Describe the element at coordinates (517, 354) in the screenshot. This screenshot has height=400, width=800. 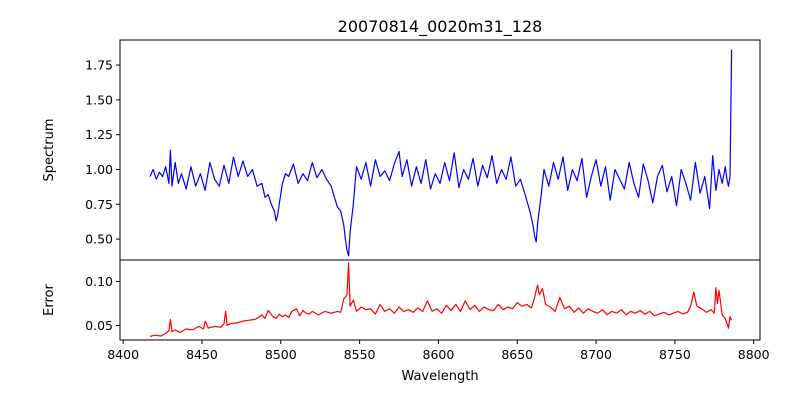
I see `x-tick-label: 8650` at that location.